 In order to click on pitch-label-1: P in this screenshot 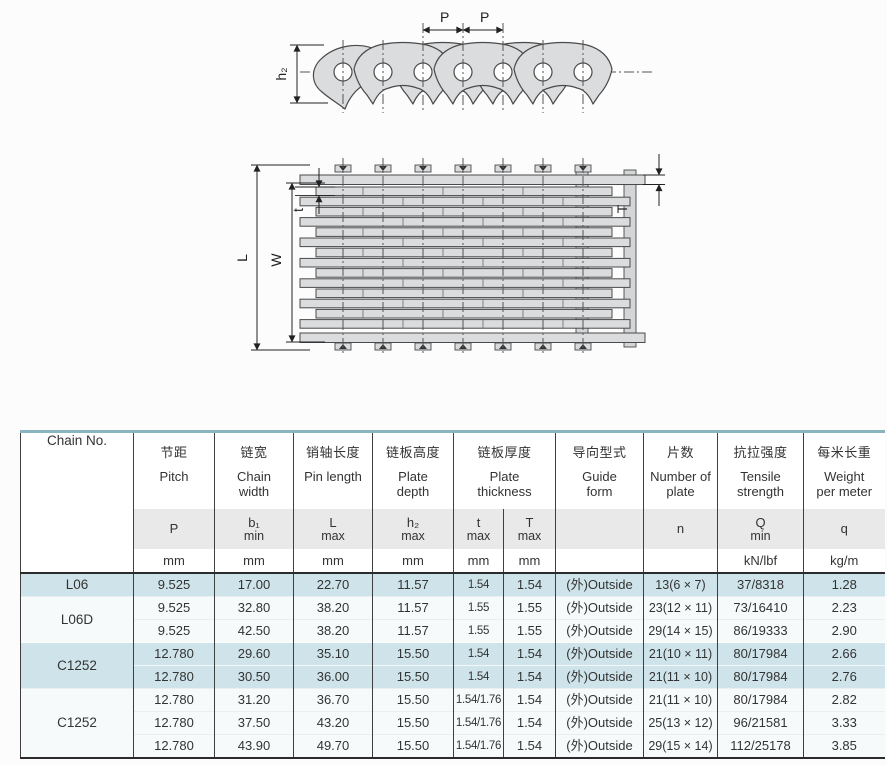, I will do `click(444, 17)`.